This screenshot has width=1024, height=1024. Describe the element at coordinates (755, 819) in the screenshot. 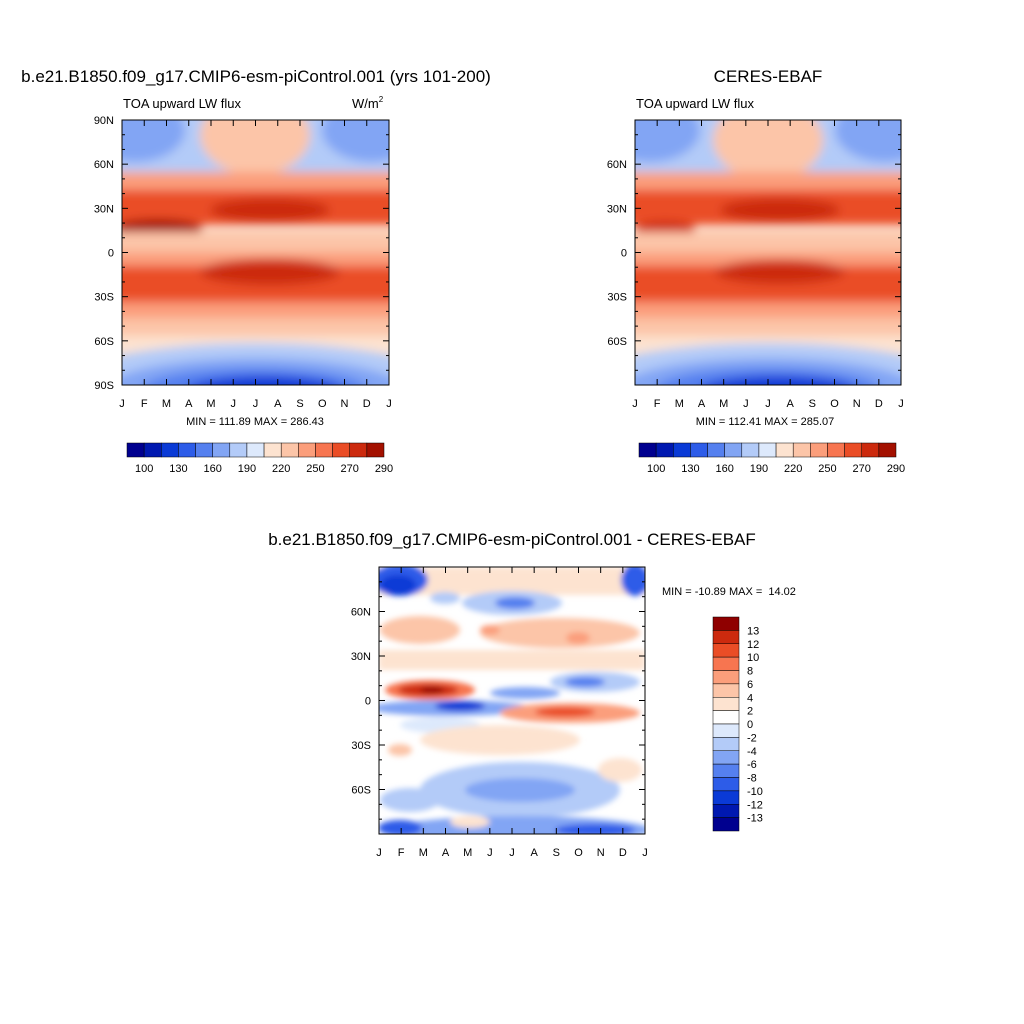

I see `colorbar-label: -13` at that location.